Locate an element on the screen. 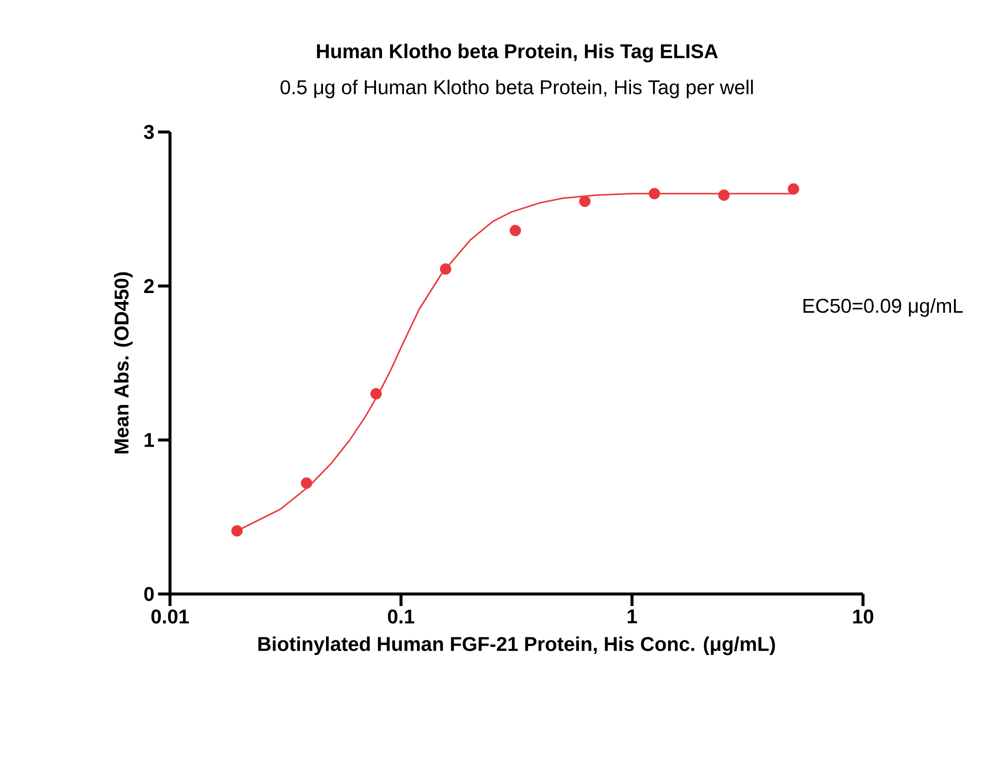 This screenshot has height=781, width=1000. annotation: EC50=0.09 μg/mL is located at coordinates (883, 307).